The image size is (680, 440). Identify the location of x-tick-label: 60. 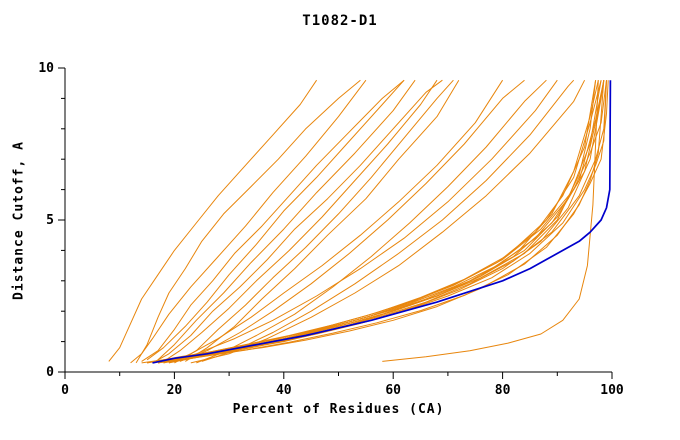
(393, 390).